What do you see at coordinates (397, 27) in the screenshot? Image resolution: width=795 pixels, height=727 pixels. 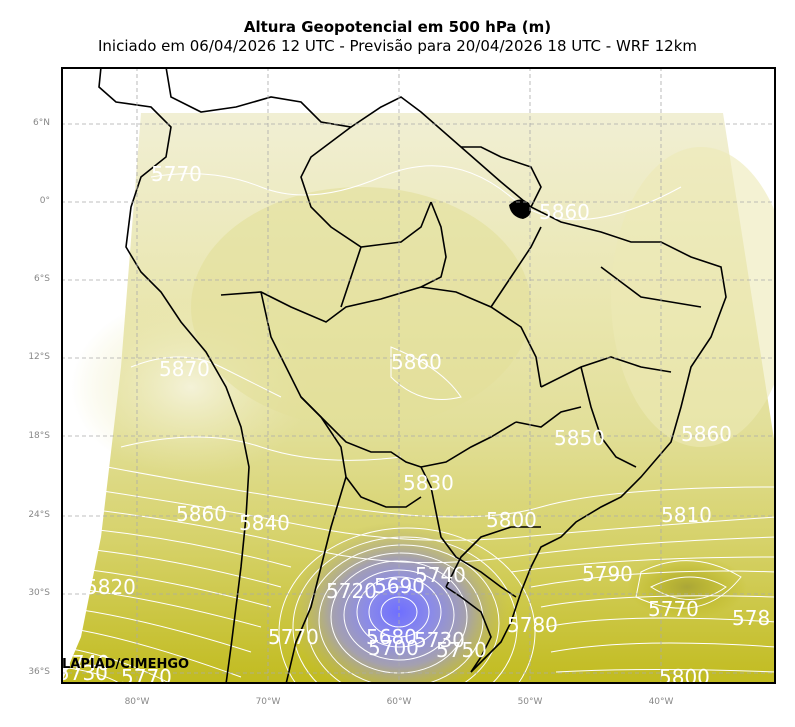 I see `map-title: Altura Geopotencial em 500 hPa (m)` at bounding box center [397, 27].